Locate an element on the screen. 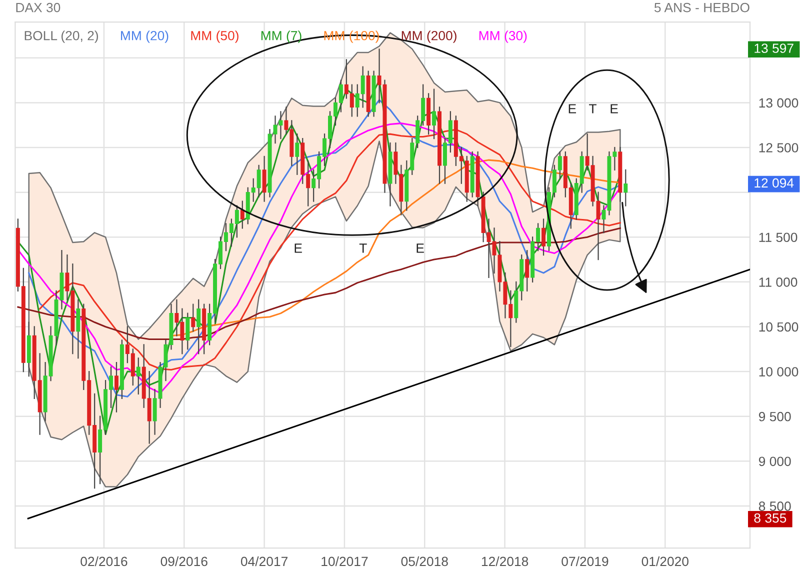  y-tick-label: 9 000 is located at coordinates (774, 461).